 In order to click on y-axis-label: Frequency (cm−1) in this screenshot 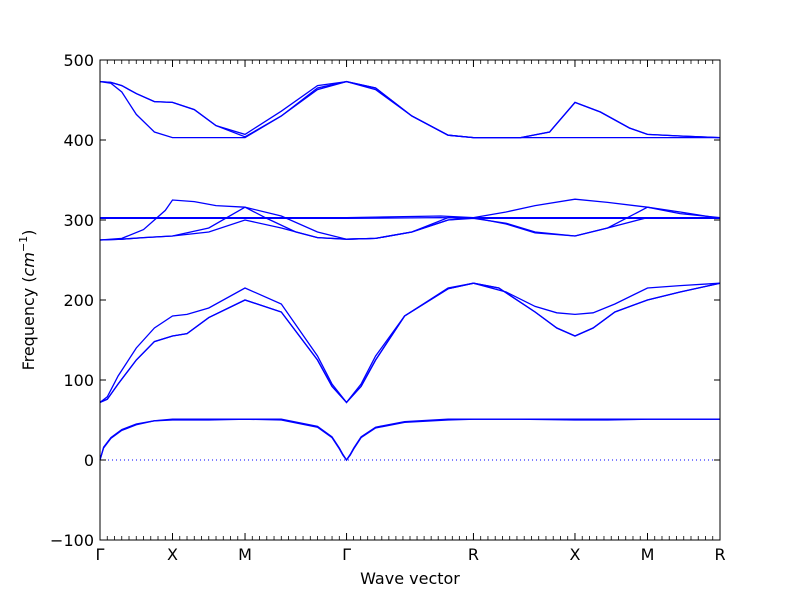, I will do `click(27, 300)`.